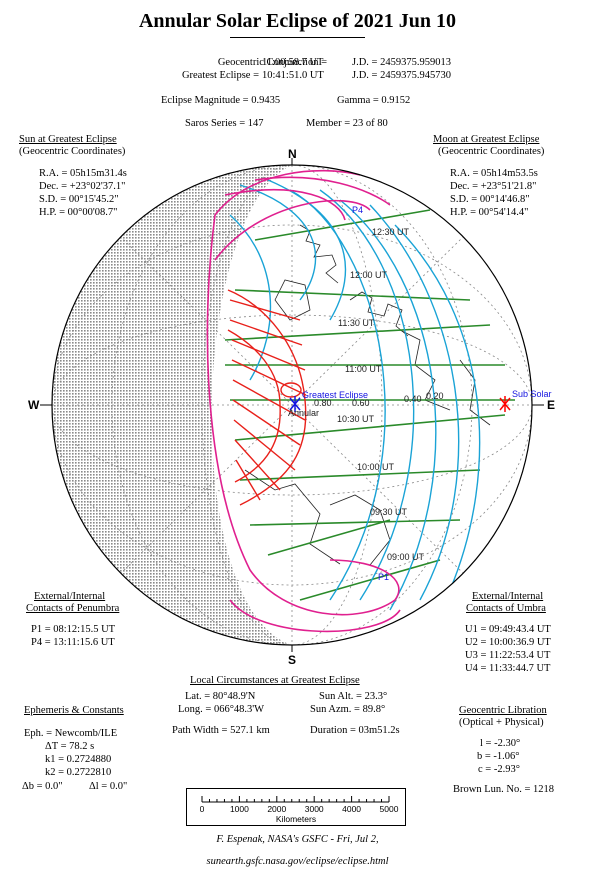 This screenshot has width=595, height=882. What do you see at coordinates (551, 405) in the screenshot?
I see `east-label: E` at bounding box center [551, 405].